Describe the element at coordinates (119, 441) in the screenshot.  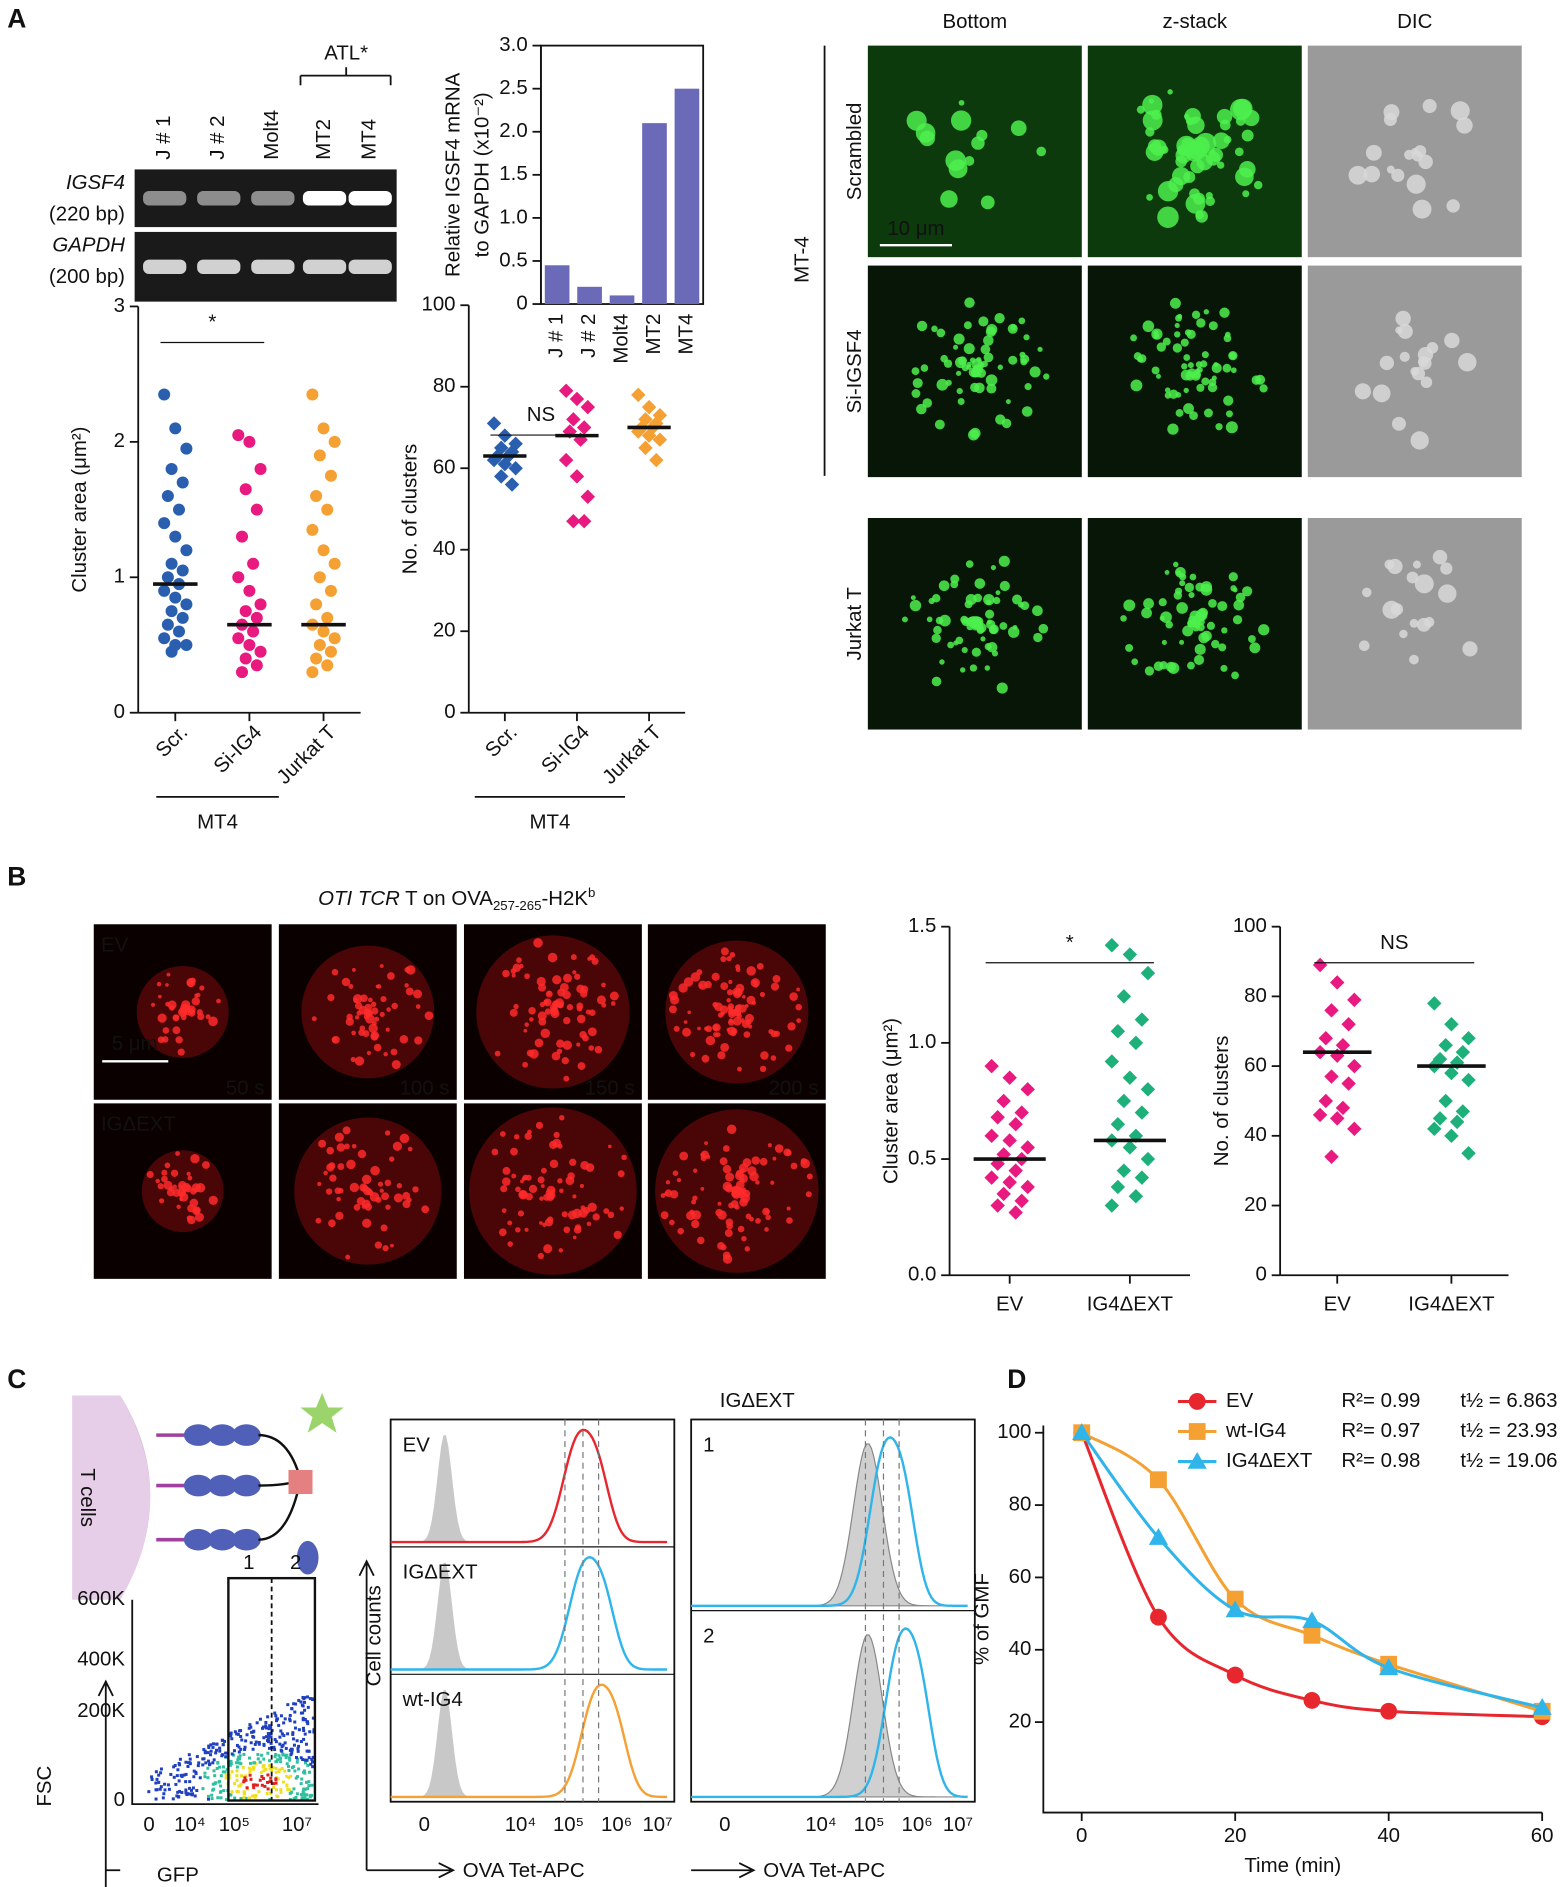
I see `y-tick-label: 2` at that location.